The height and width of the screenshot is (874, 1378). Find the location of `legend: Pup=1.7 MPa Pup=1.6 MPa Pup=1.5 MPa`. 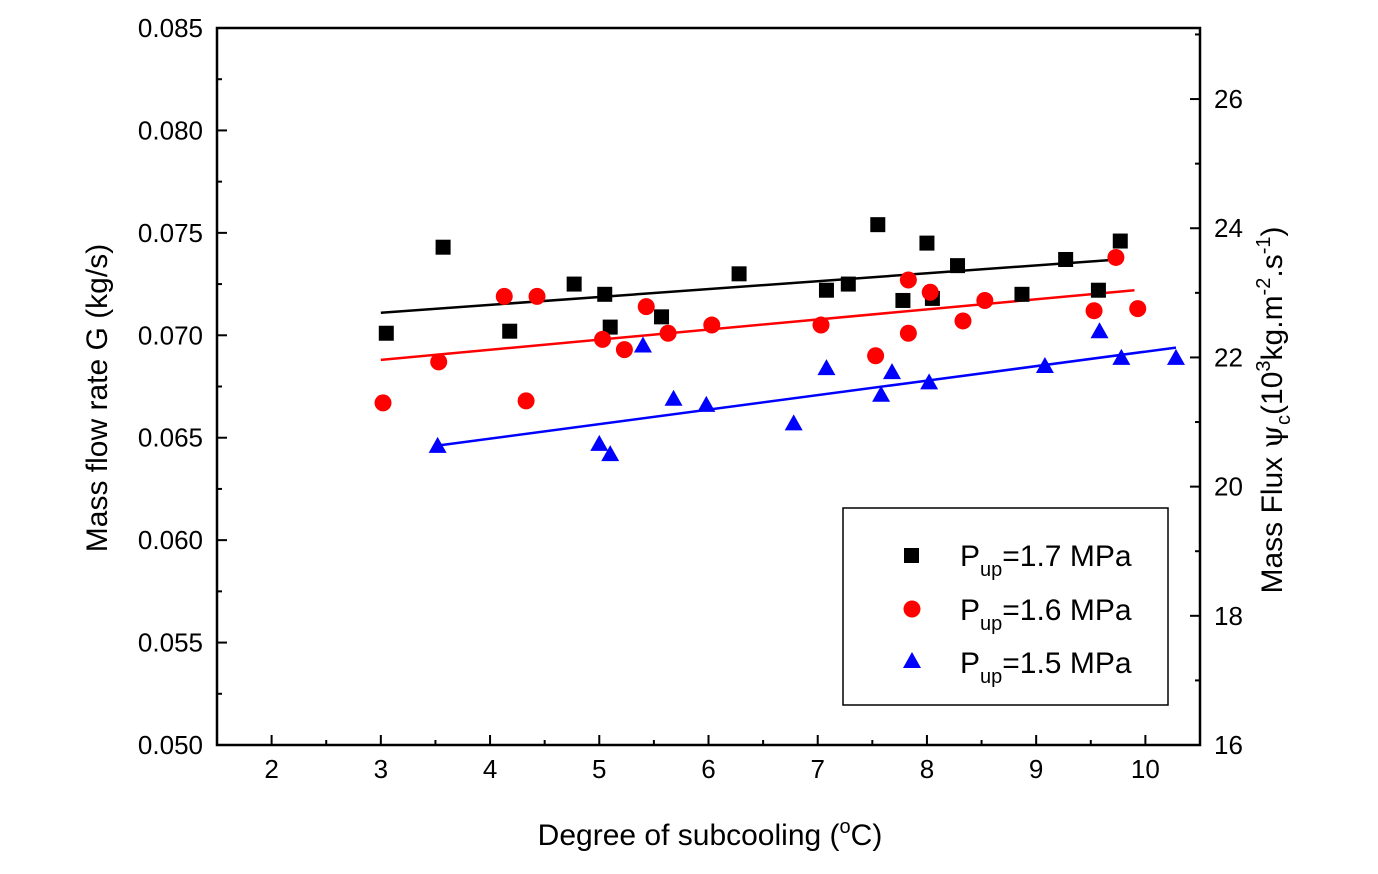

legend: Pup=1.7 MPa Pup=1.6 MPa Pup=1.5 MPa is located at coordinates (1005, 606).